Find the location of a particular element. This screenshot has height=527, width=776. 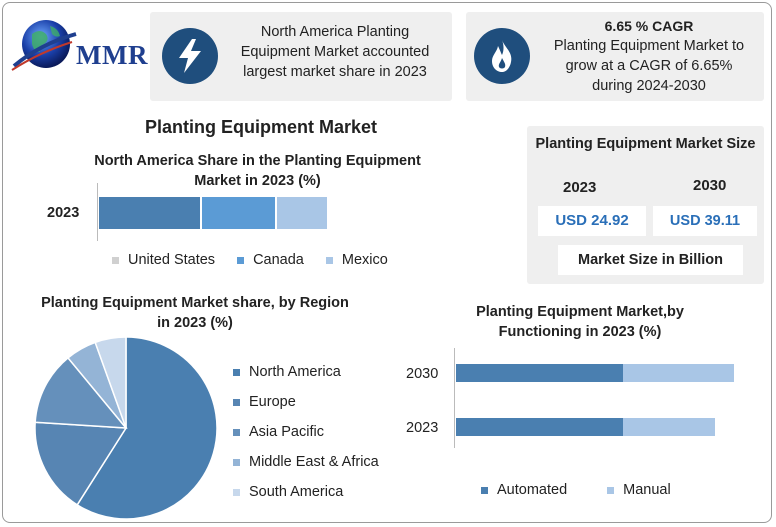

pie-slice-north-america is located at coordinates (147, 428).